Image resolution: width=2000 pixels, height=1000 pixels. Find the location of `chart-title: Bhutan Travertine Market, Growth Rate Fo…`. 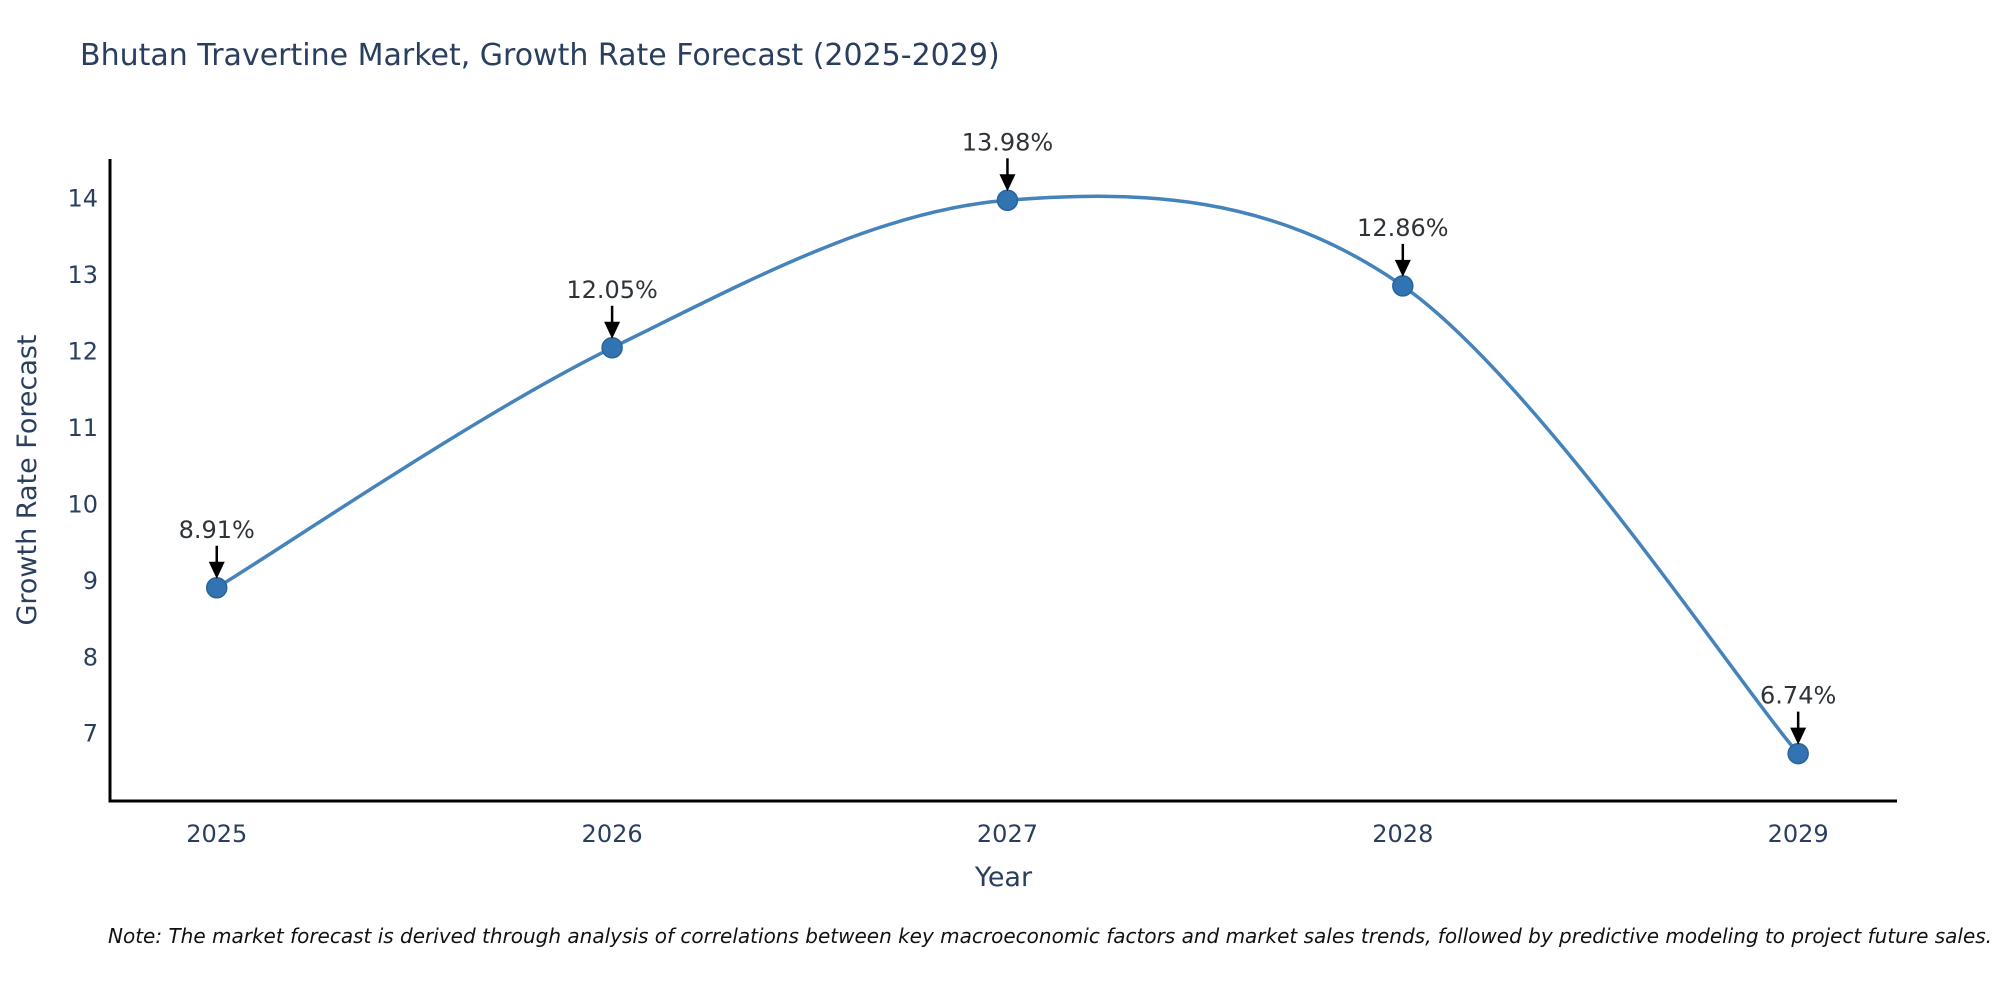

chart-title: Bhutan Travertine Market, Growth Rate Fo… is located at coordinates (540, 55).